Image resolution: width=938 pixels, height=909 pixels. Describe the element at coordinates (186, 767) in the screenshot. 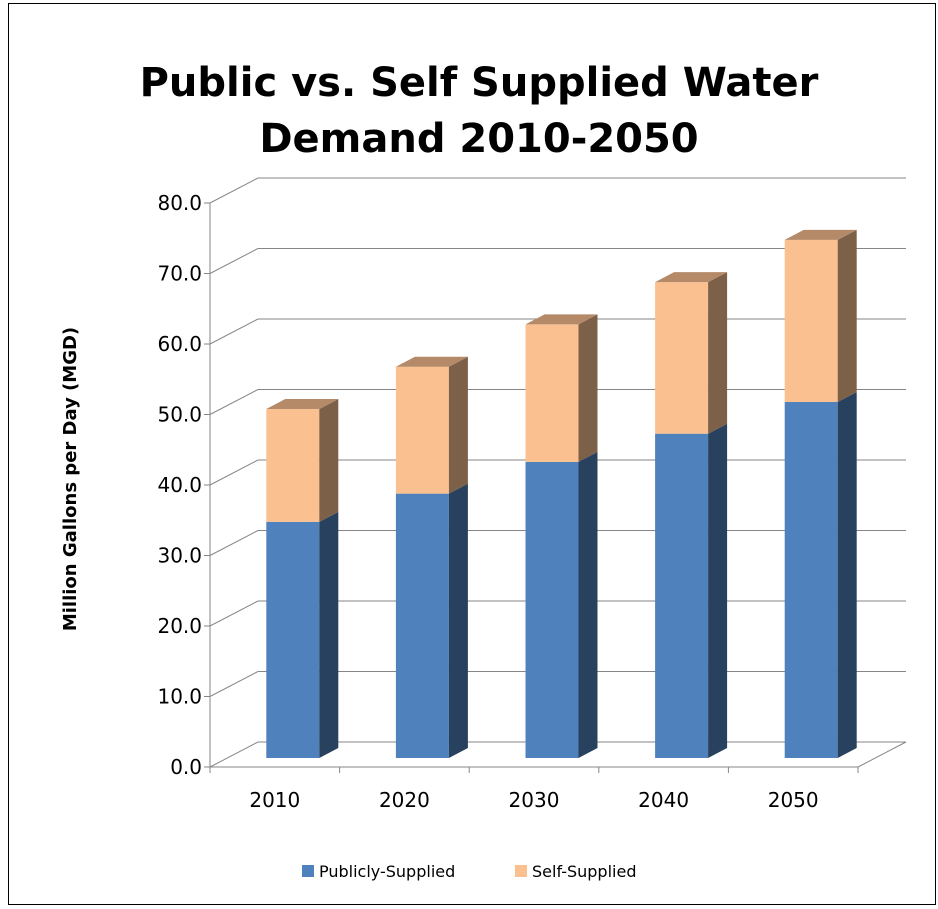

I see `y-tick-label: 0.0` at that location.